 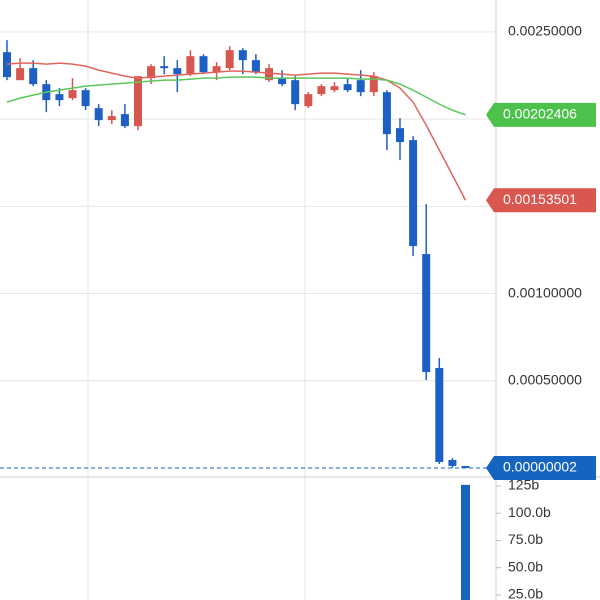 What do you see at coordinates (545, 31) in the screenshot?
I see `y-tick-label: 0.00250000` at bounding box center [545, 31].